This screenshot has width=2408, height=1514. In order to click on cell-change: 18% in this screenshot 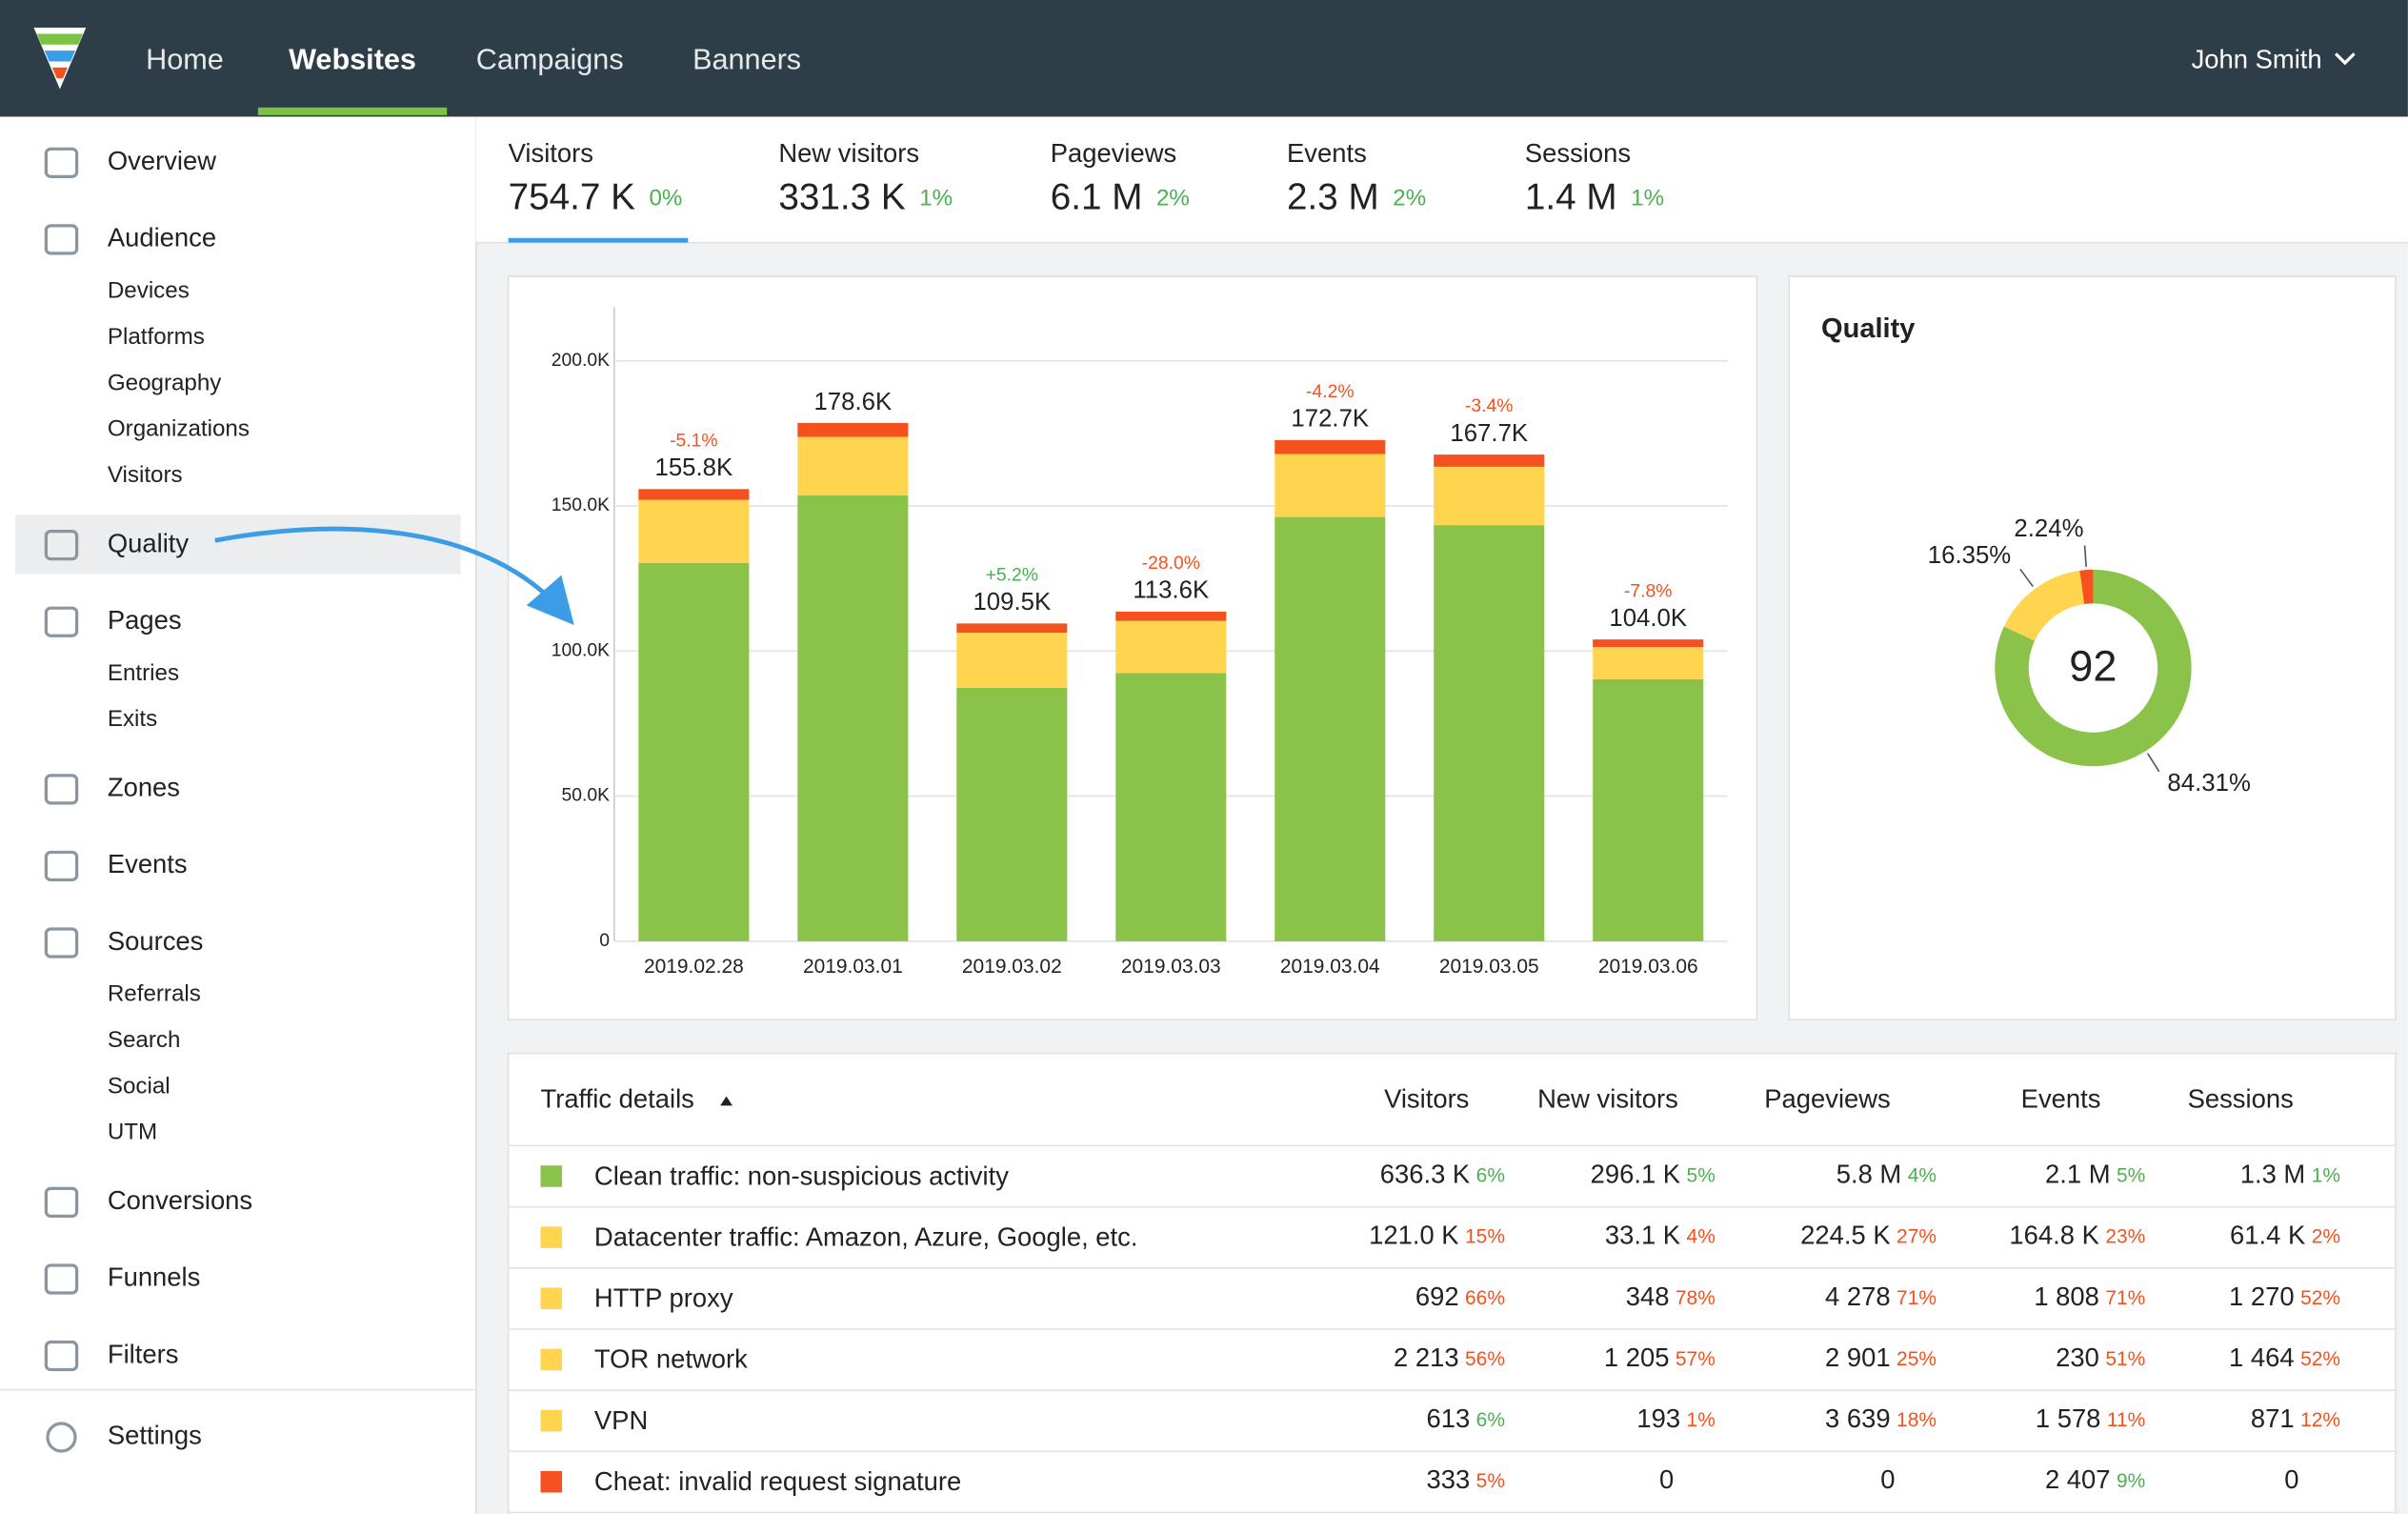, I will do `click(1916, 1420)`.